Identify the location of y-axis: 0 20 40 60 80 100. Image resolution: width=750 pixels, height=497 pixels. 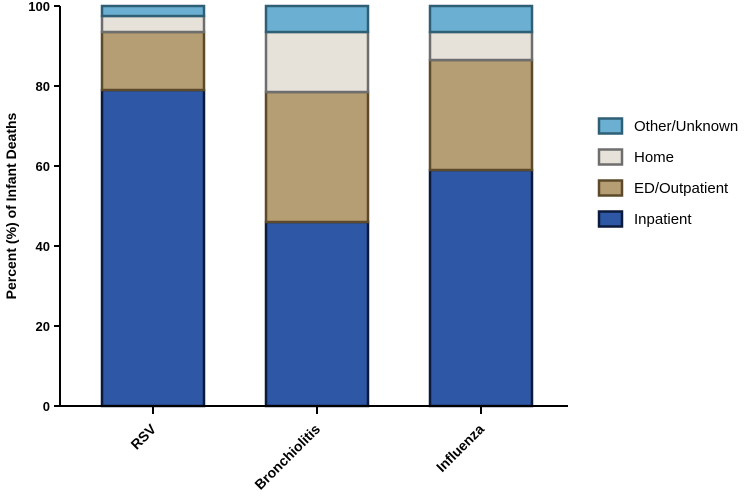
(44, 207).